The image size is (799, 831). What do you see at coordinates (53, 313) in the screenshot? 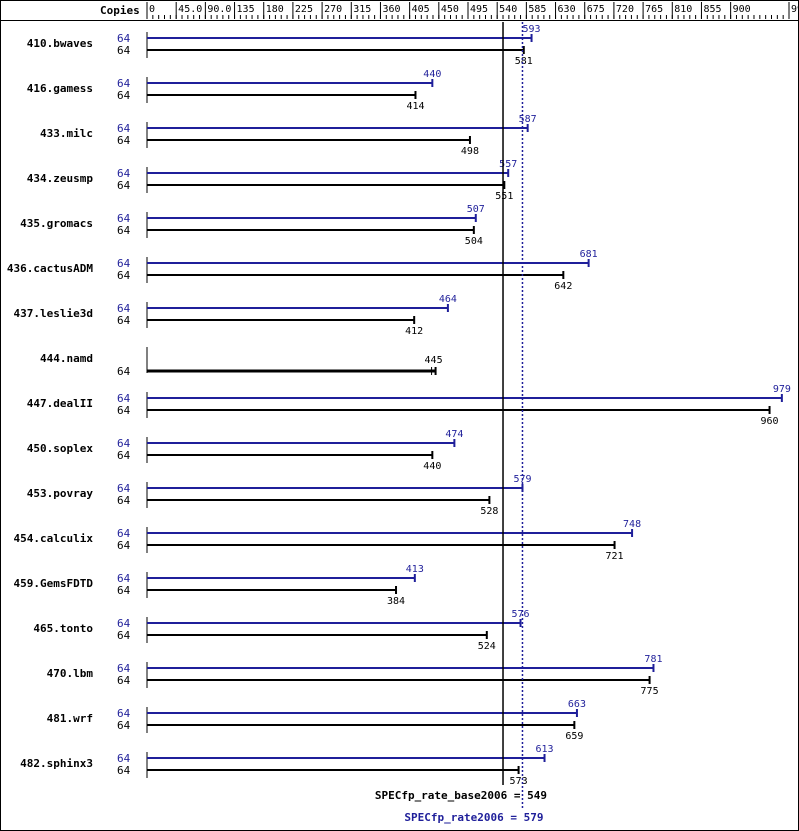
I see `benchmark-label: 437.leslie3d` at bounding box center [53, 313].